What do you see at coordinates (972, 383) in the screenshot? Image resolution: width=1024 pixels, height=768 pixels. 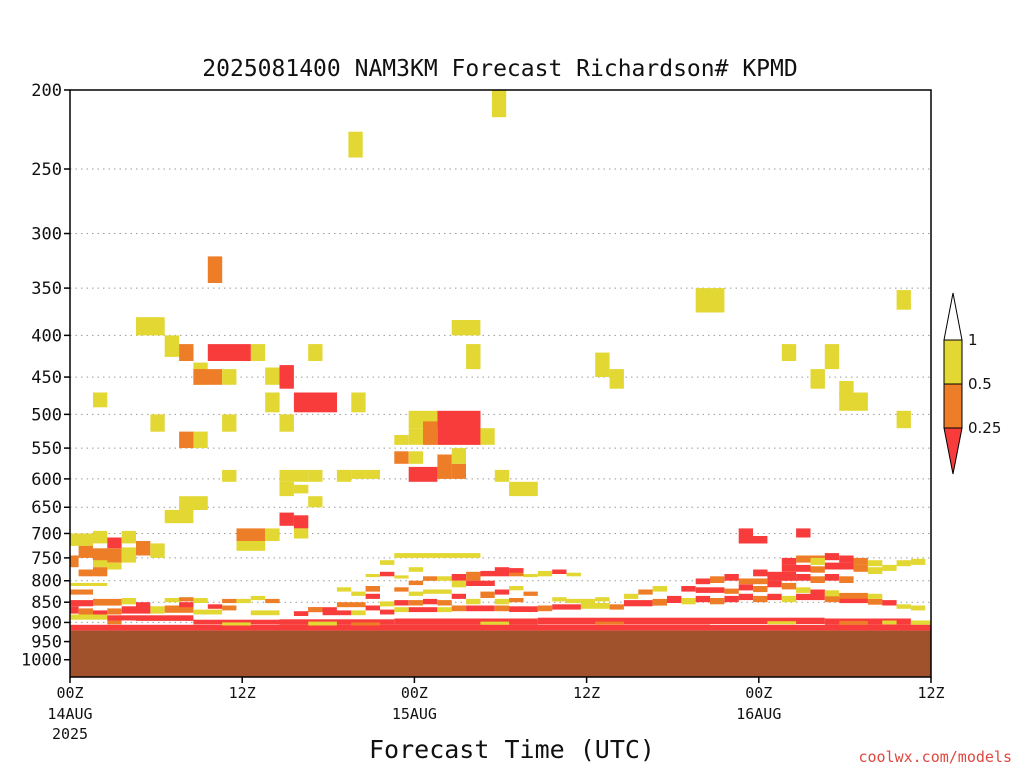 I see `colorbar-legend: 1 0.5 0.25` at bounding box center [972, 383].